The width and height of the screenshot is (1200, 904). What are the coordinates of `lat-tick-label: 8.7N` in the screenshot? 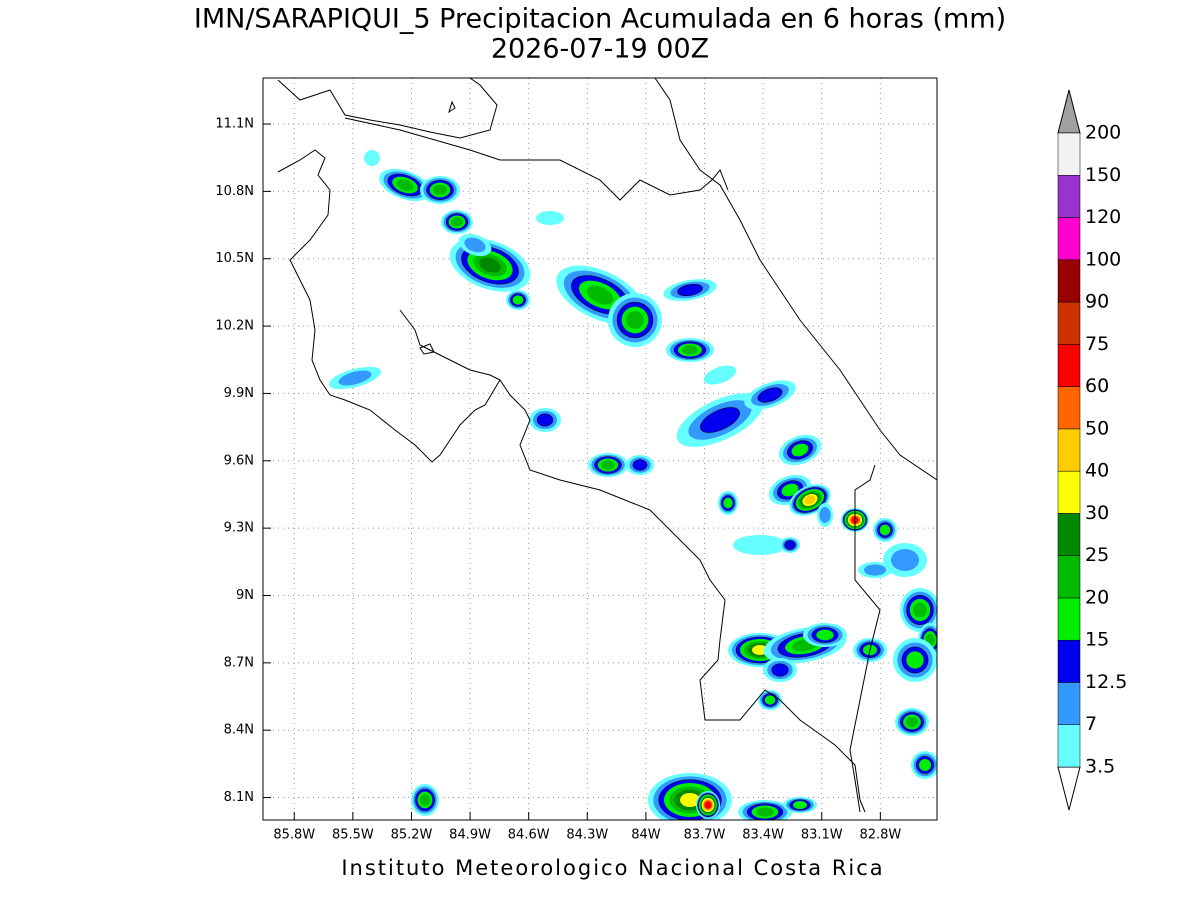 It's located at (239, 662).